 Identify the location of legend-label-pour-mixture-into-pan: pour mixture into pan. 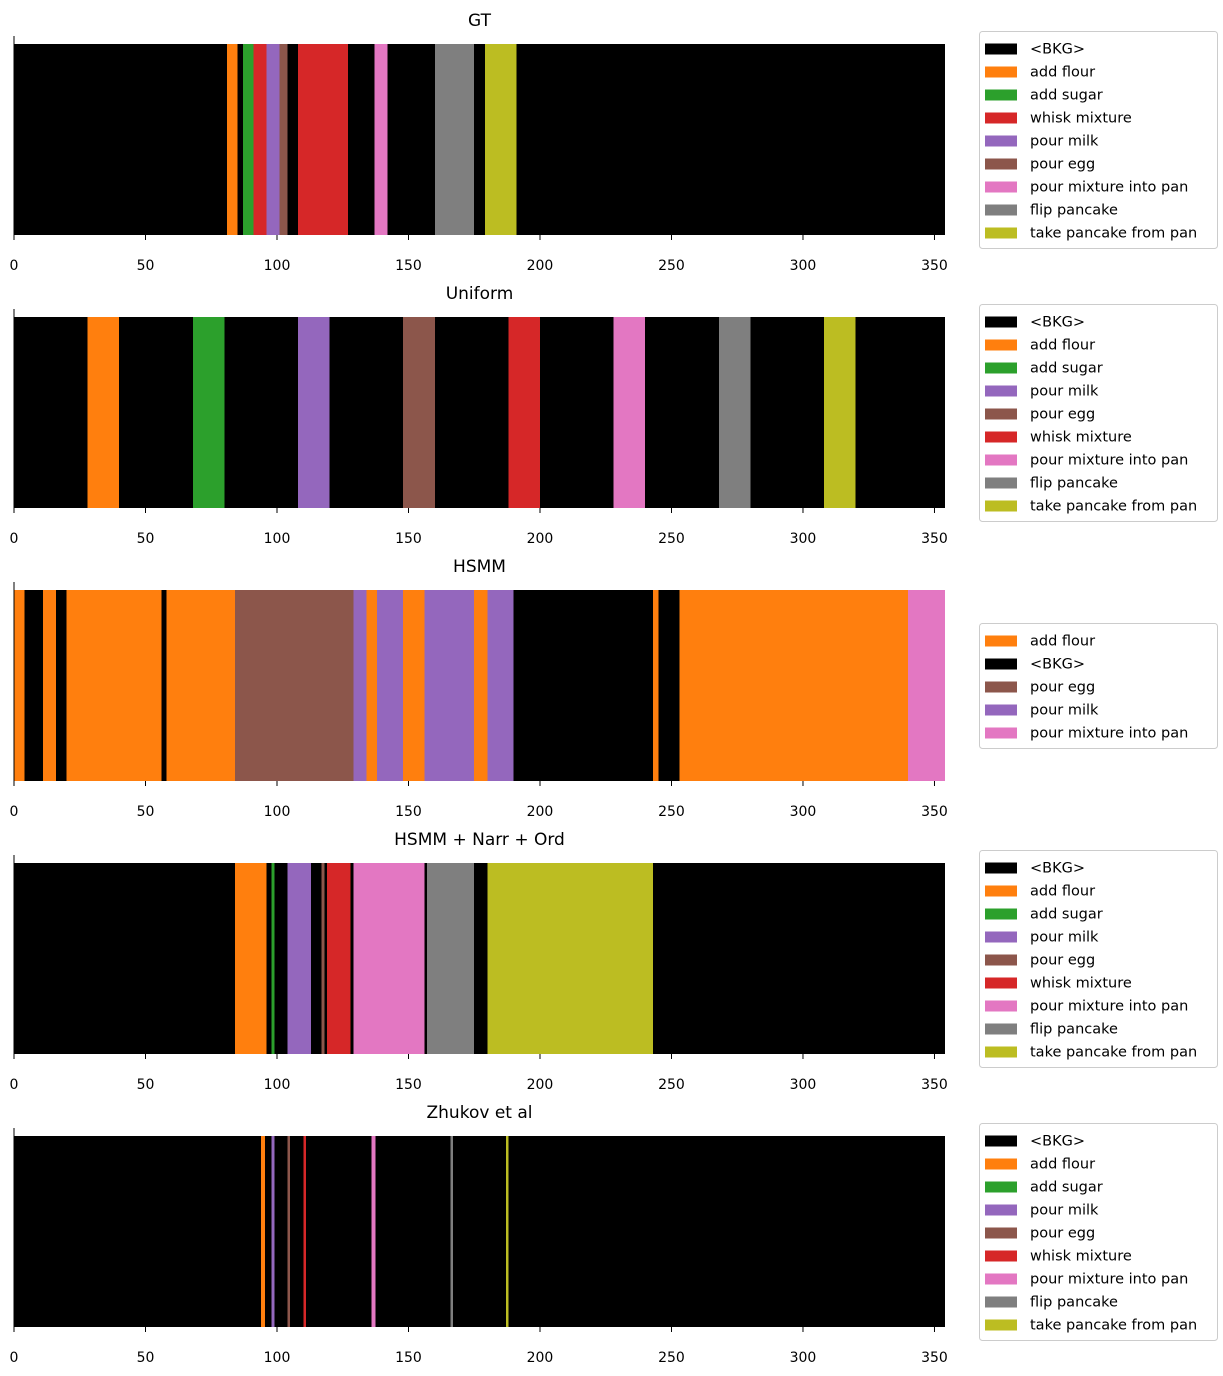
(1109, 188).